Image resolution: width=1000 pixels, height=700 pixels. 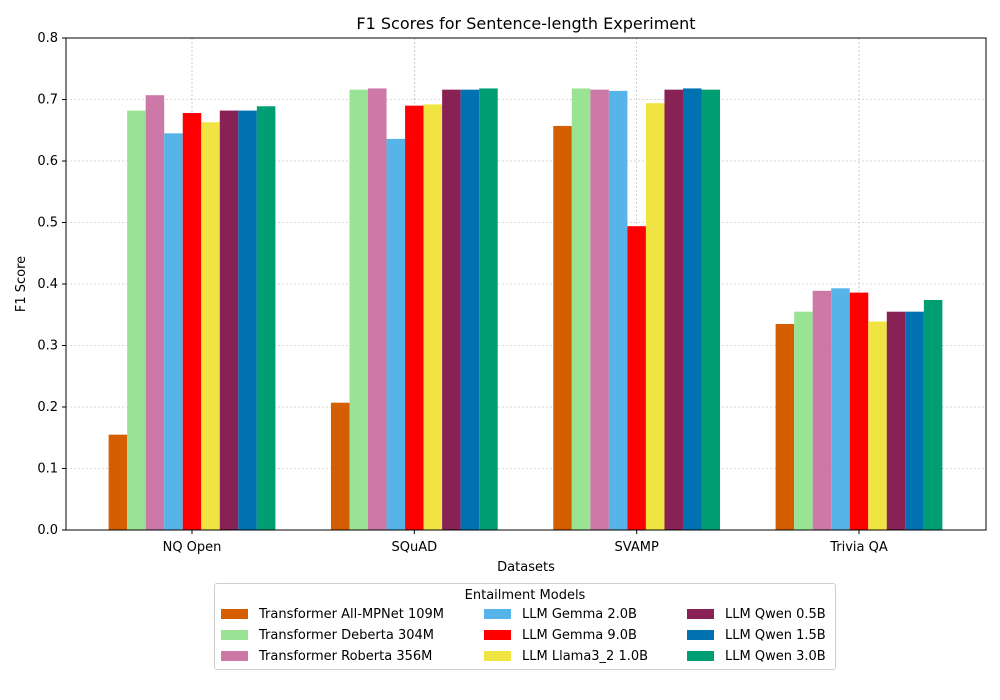 What do you see at coordinates (579, 614) in the screenshot?
I see `legend-label: LLM Gemma 2.0B` at bounding box center [579, 614].